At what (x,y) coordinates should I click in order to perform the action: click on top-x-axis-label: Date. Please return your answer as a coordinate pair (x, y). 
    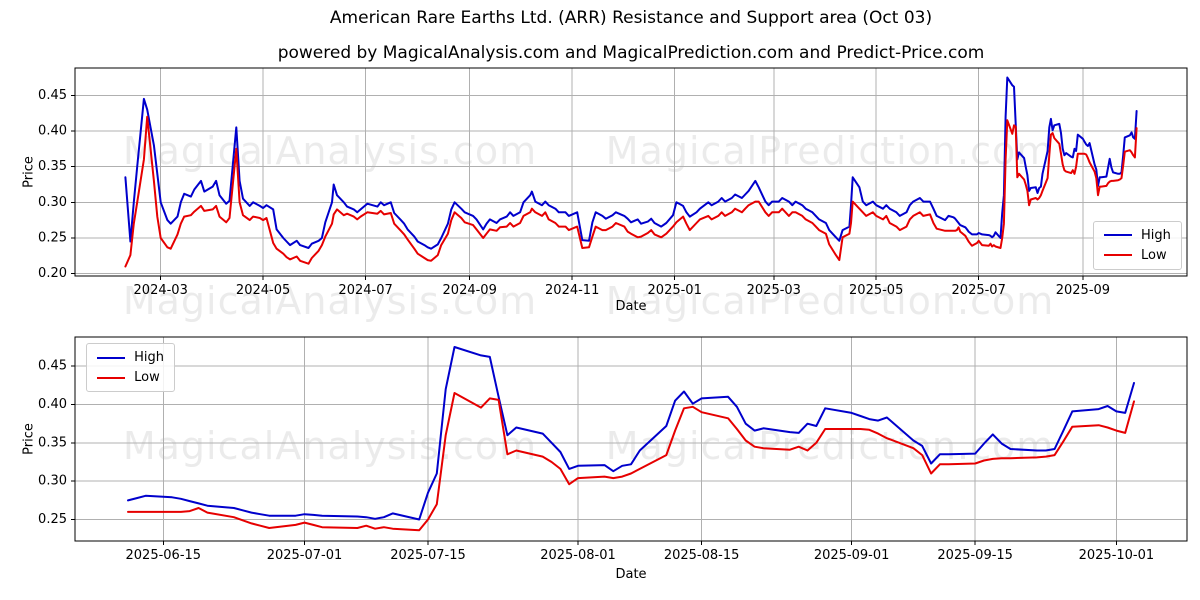
    Looking at the image, I should click on (631, 306).